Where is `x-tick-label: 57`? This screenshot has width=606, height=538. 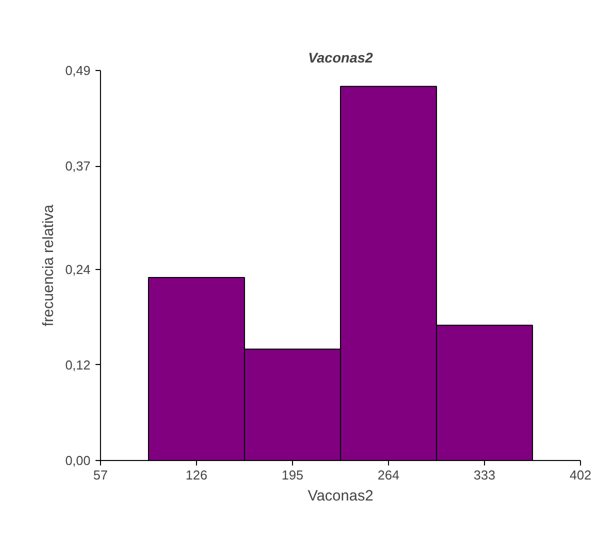 x-tick-label: 57 is located at coordinates (100, 475).